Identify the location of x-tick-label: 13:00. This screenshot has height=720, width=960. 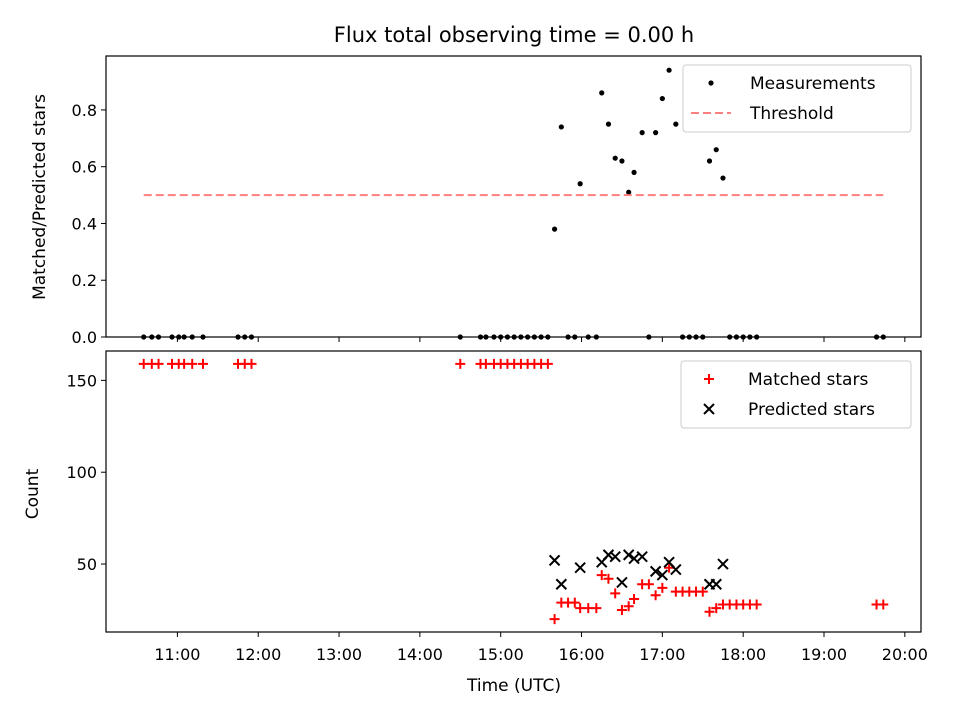
(339, 654).